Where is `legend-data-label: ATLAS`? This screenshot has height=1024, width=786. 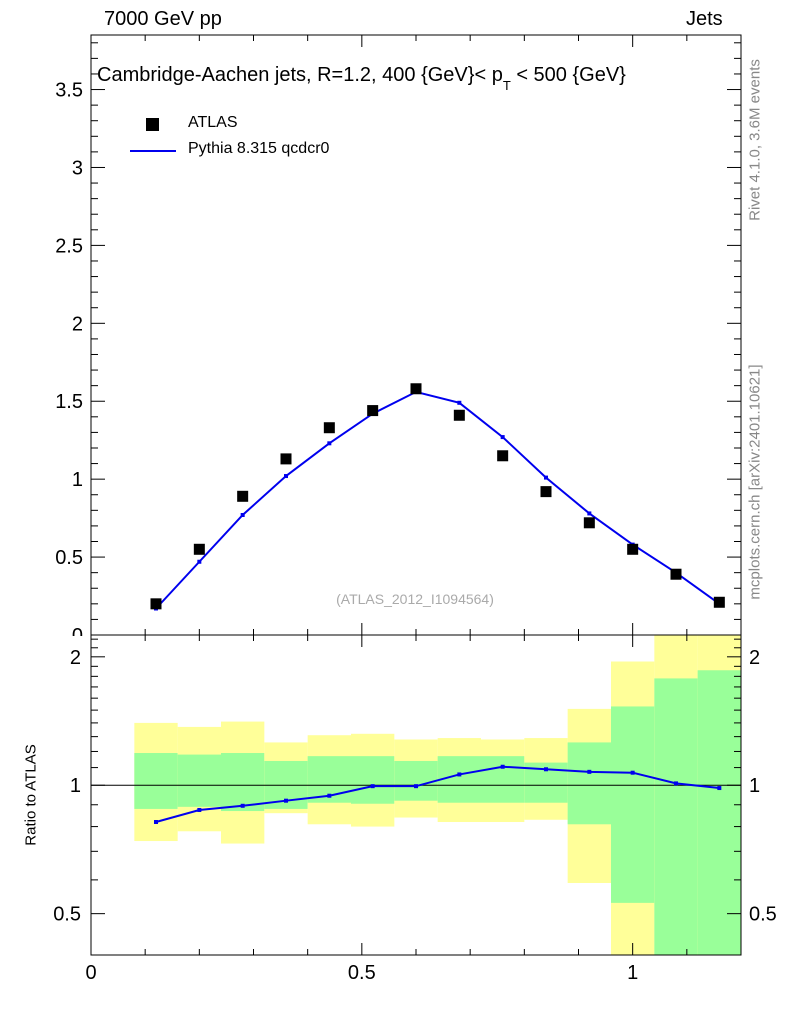
legend-data-label: ATLAS is located at coordinates (213, 122).